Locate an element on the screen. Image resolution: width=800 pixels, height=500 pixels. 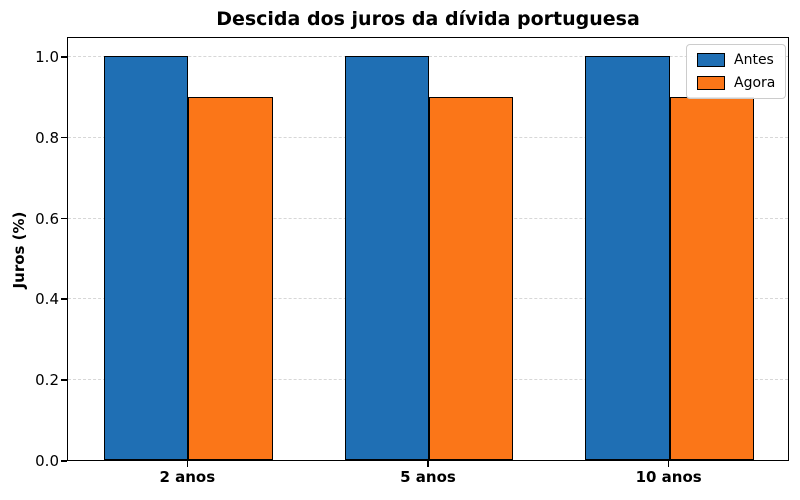
y-tick-label: 0.8 is located at coordinates (47, 137).